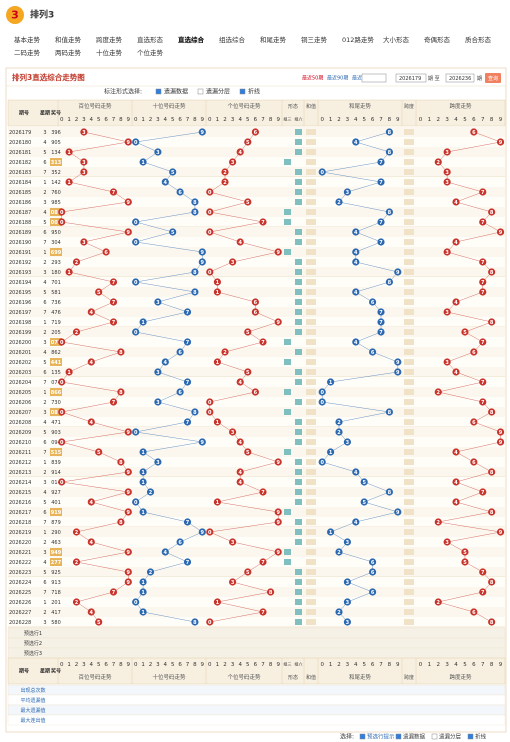 Image resolution: width=510 pixels, height=742 pixels. I want to click on hit-digit: 1, so click(331, 453).